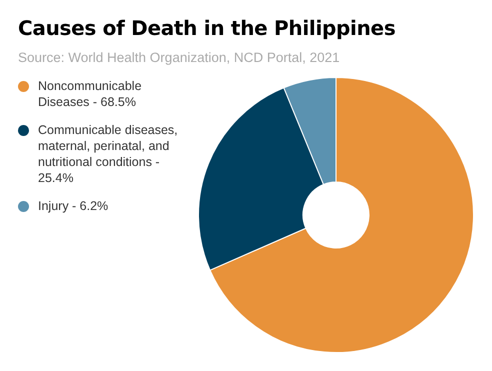 The image size is (492, 371). What do you see at coordinates (90, 94) in the screenshot?
I see `legend-label: Noncommunicable Diseases - 68.5%` at bounding box center [90, 94].